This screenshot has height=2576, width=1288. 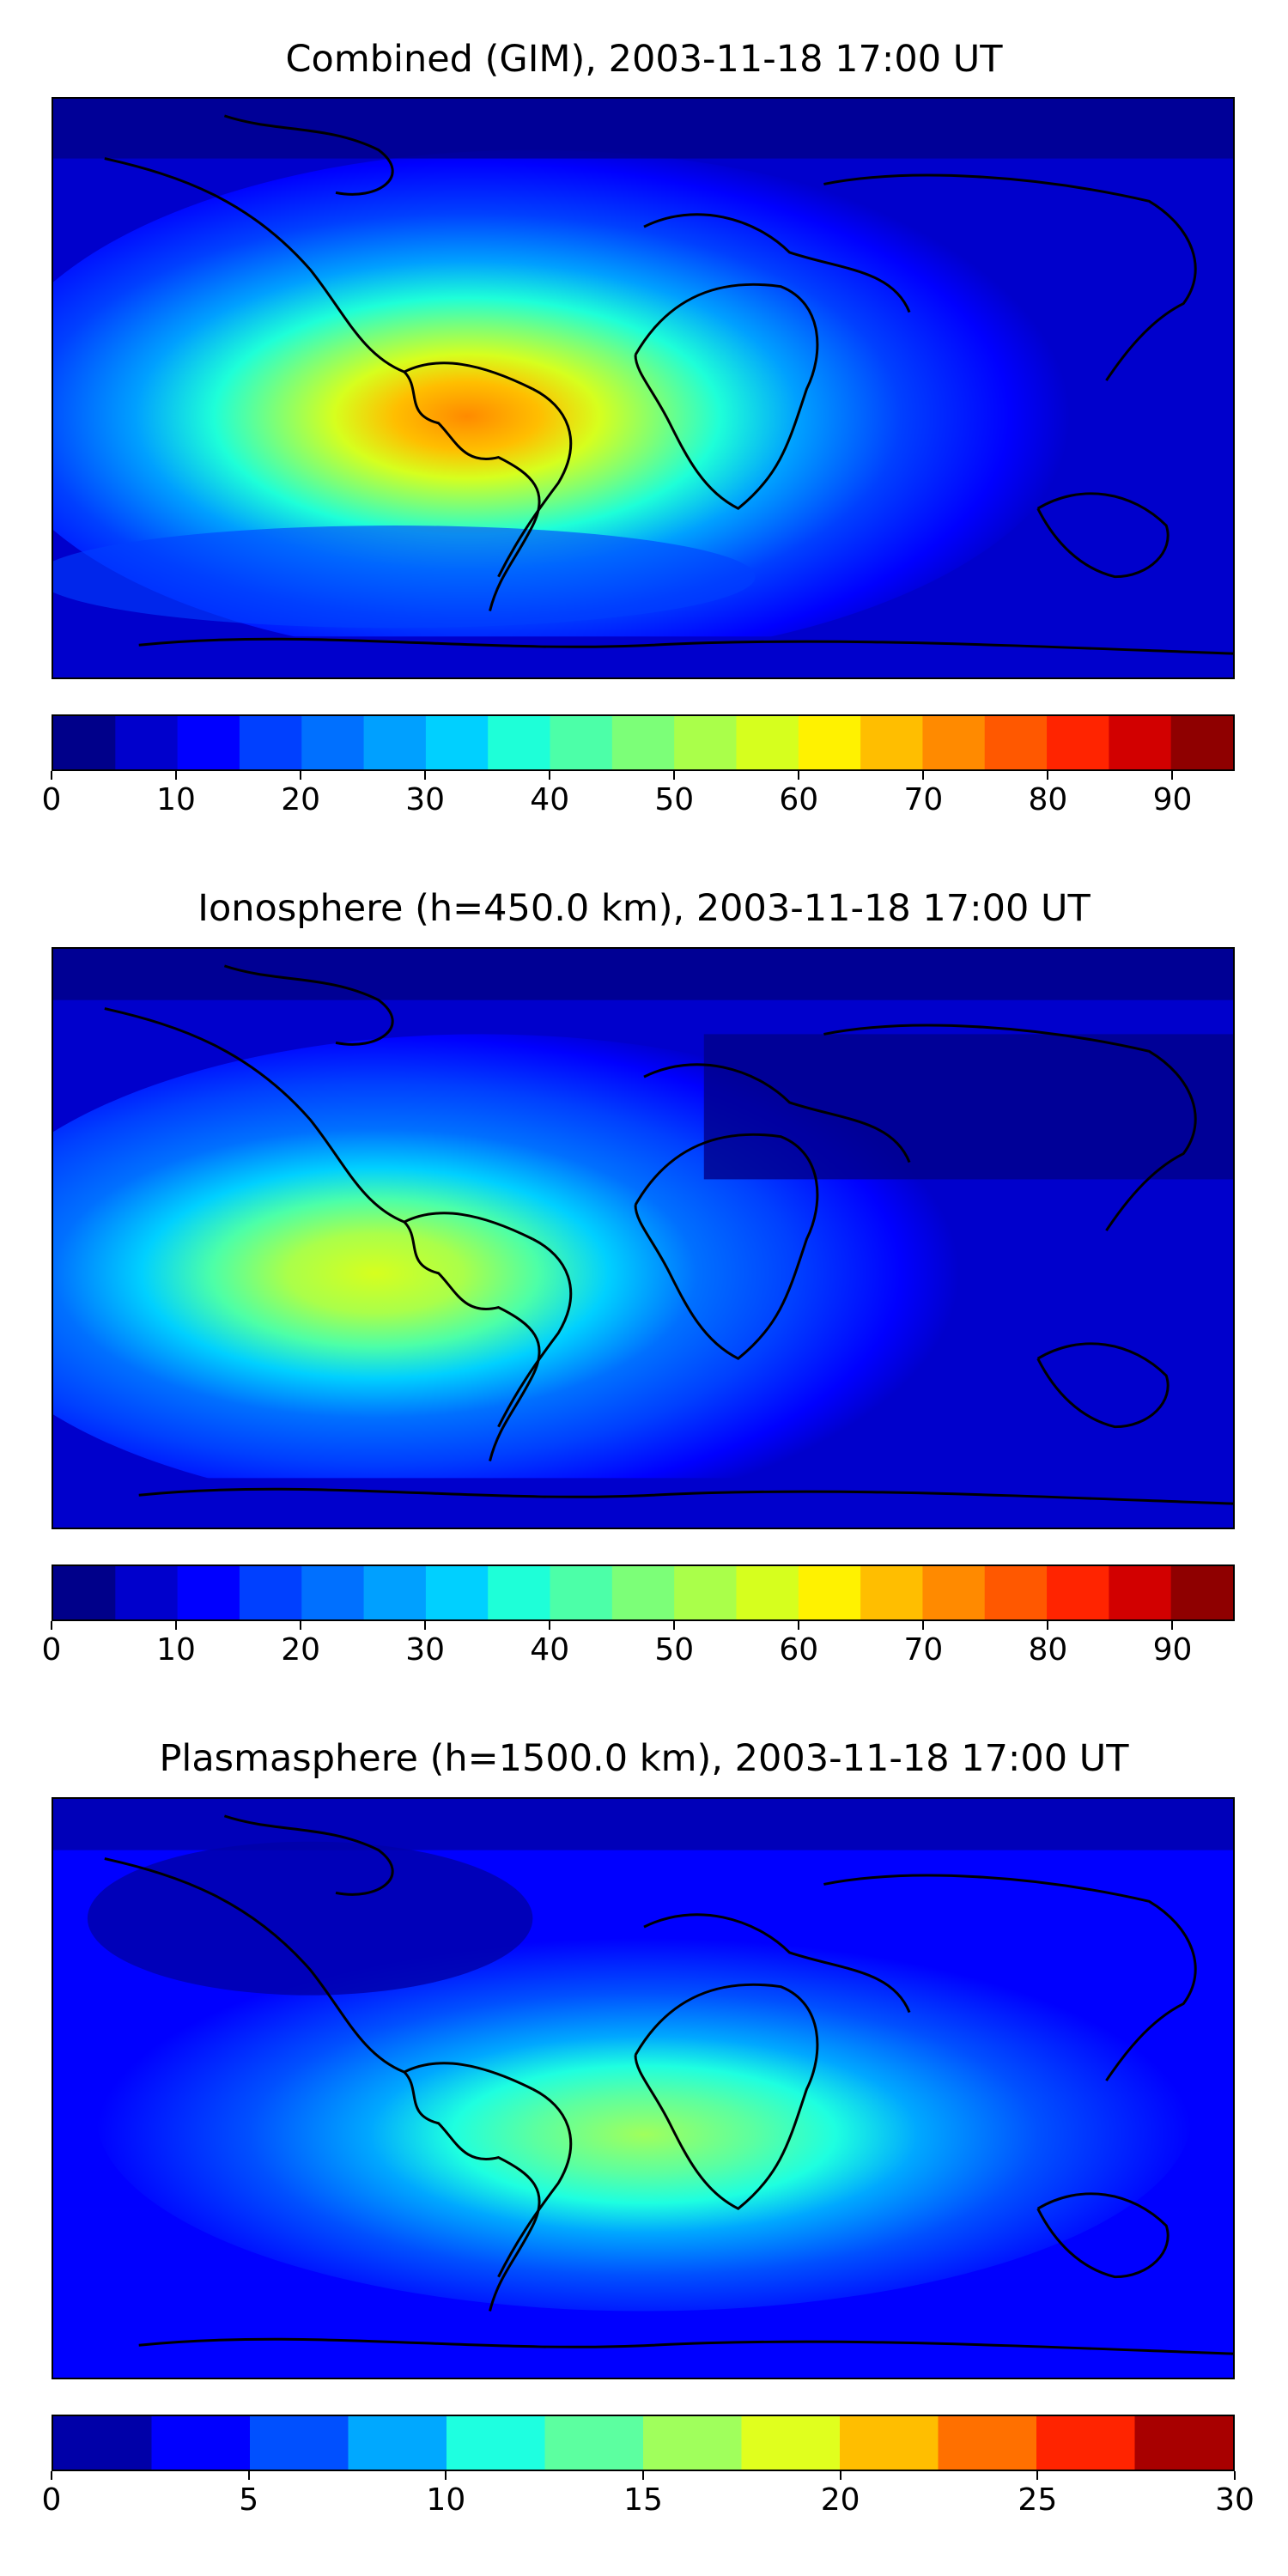 I want to click on colorbar-ticks-plasmasphere: 0 5 10 15 20 25 30, so click(x=649, y=2497).